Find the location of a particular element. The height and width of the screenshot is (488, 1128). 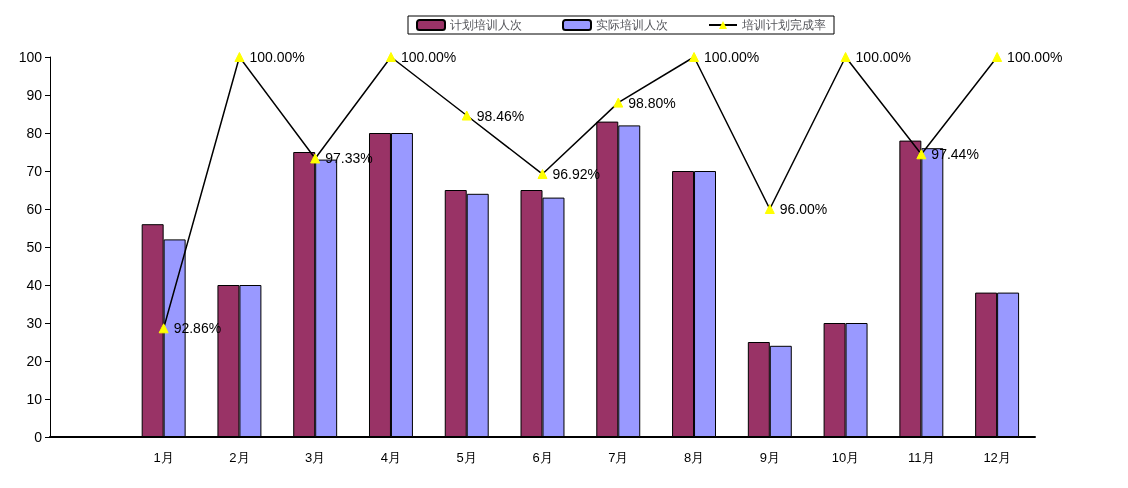

y-tick-label: 100 is located at coordinates (30, 57).